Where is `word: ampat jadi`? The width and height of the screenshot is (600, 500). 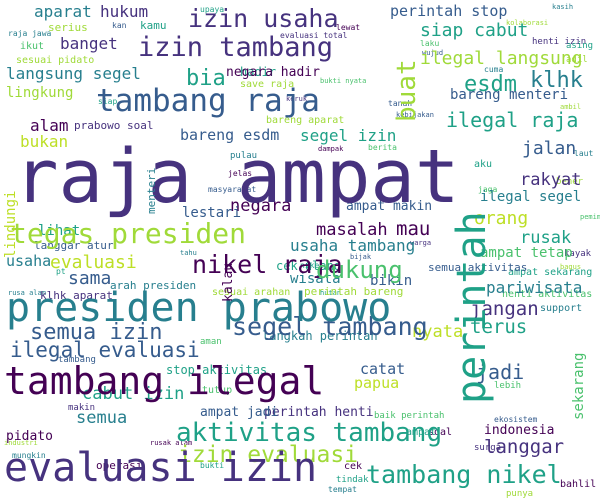 word: ampat jadi is located at coordinates (239, 412).